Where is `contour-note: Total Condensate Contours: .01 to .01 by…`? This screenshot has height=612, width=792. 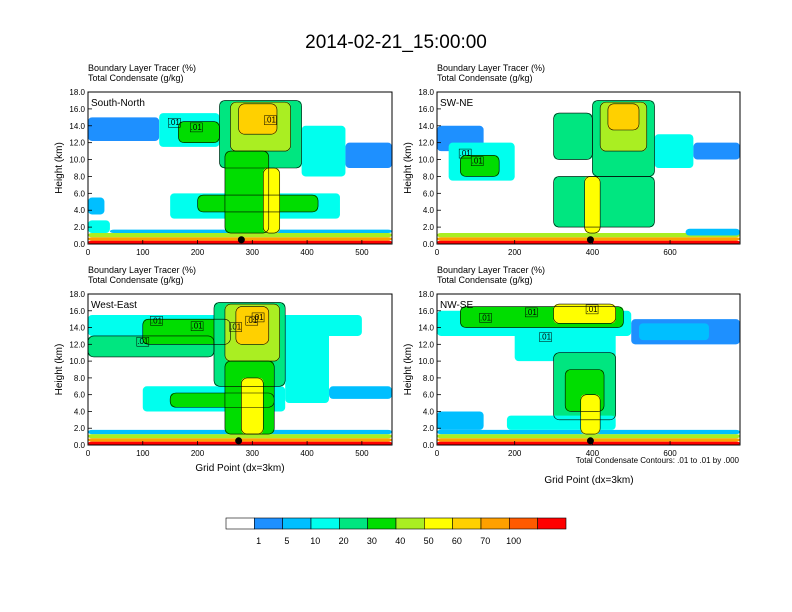 contour-note: Total Condensate Contours: .01 to .01 by… is located at coordinates (658, 460).